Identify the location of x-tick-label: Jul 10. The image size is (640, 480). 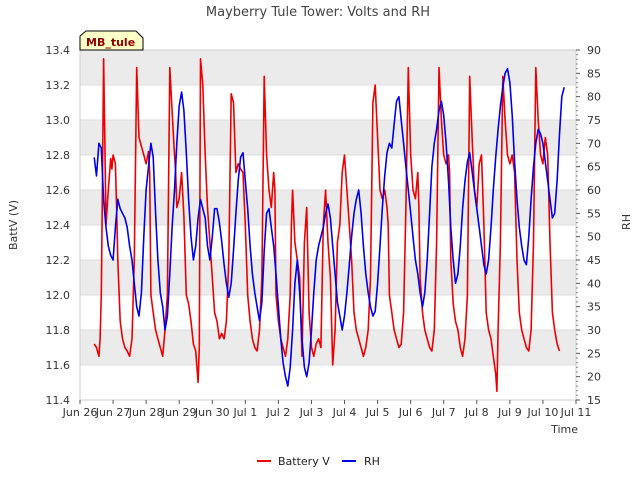
(543, 412).